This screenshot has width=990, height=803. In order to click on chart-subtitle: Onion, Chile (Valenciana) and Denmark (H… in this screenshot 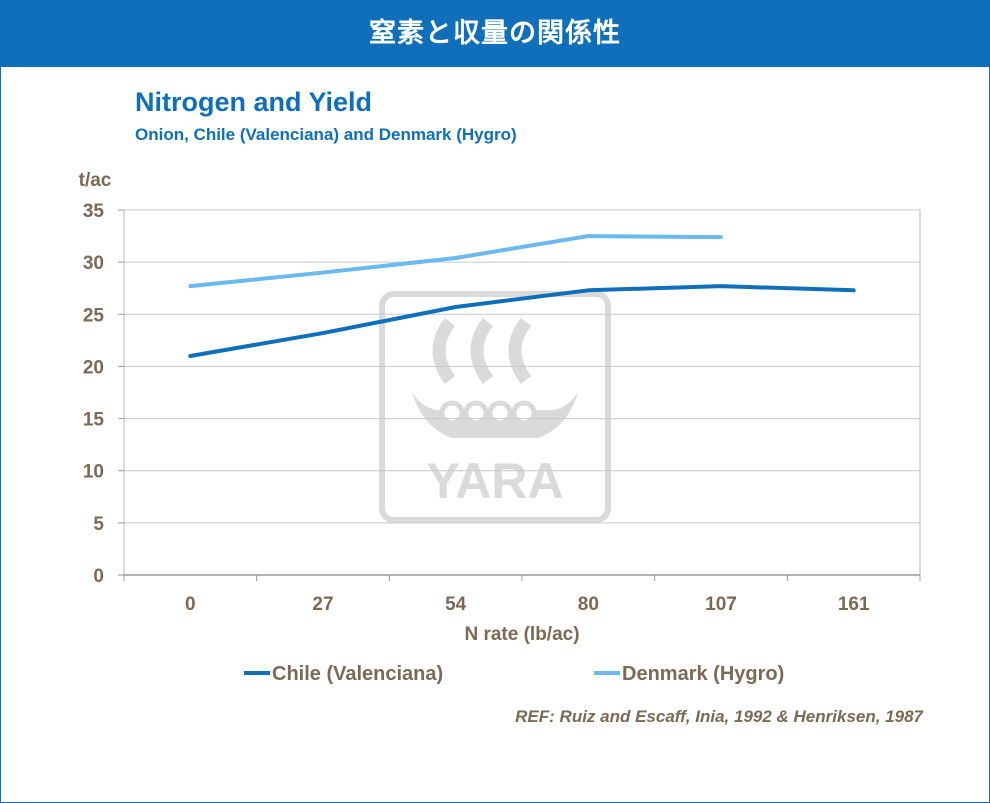, I will do `click(326, 134)`.